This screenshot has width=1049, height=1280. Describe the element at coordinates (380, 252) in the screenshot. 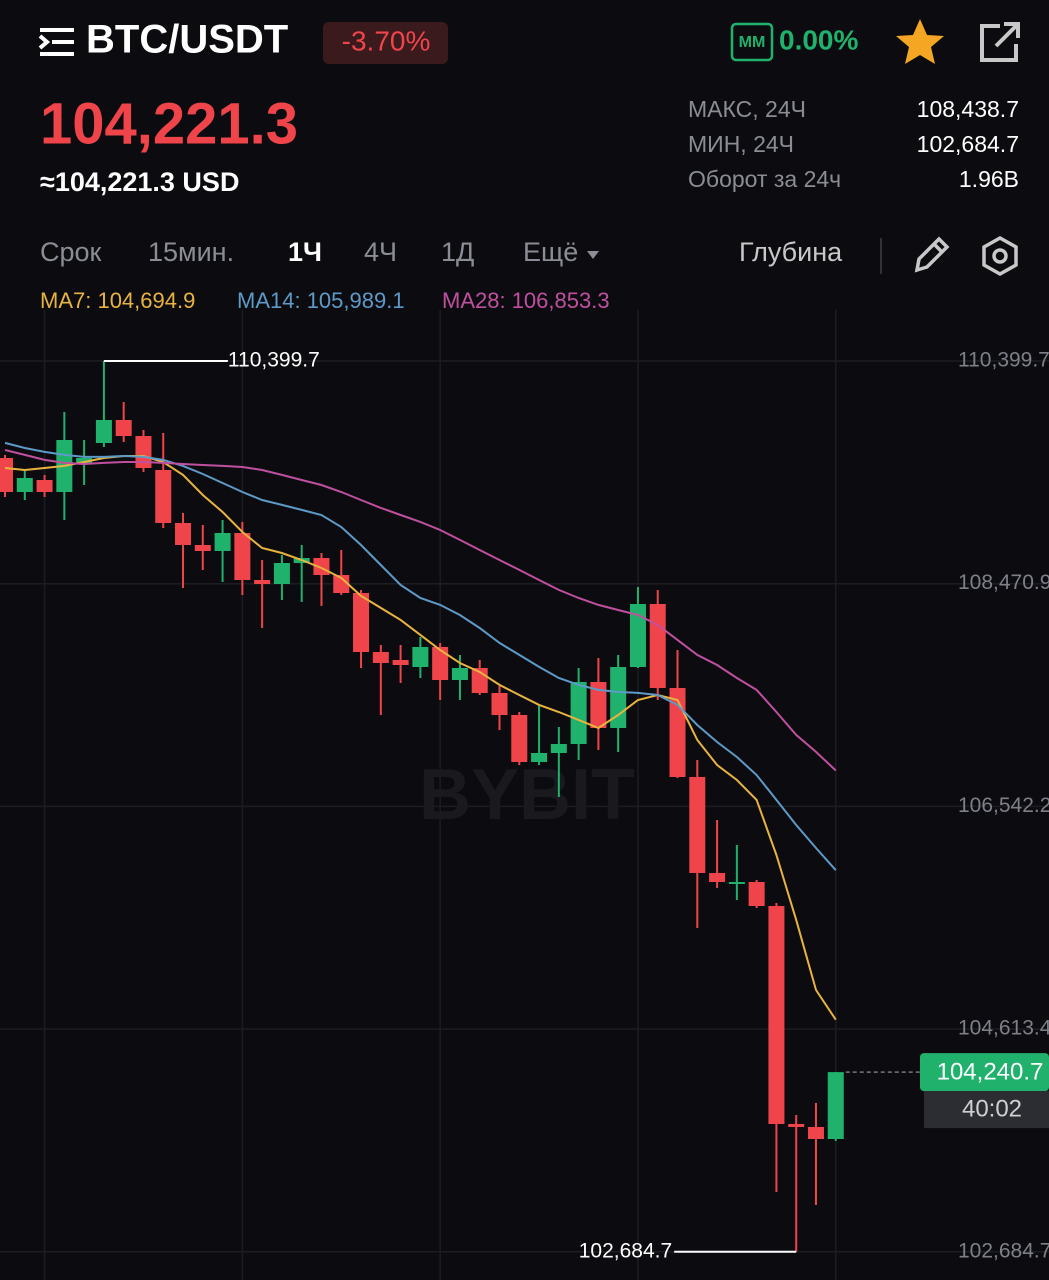

I see `toolbar-item: 4Ч` at that location.